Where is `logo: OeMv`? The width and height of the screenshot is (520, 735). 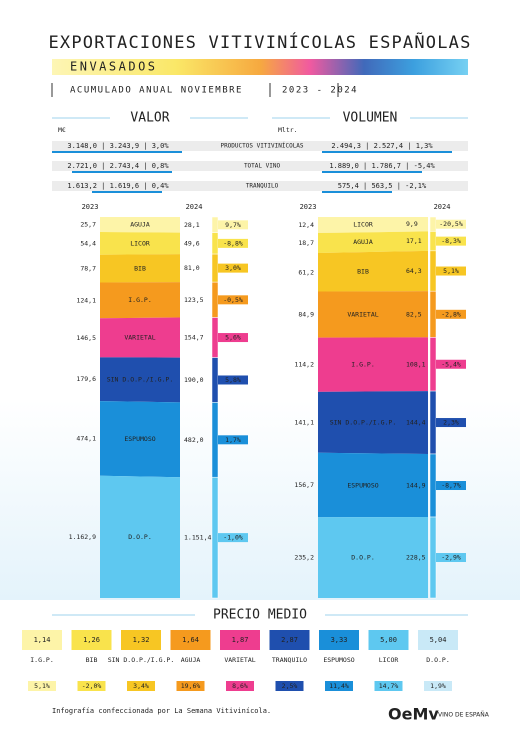 logo: OeMv is located at coordinates (413, 714).